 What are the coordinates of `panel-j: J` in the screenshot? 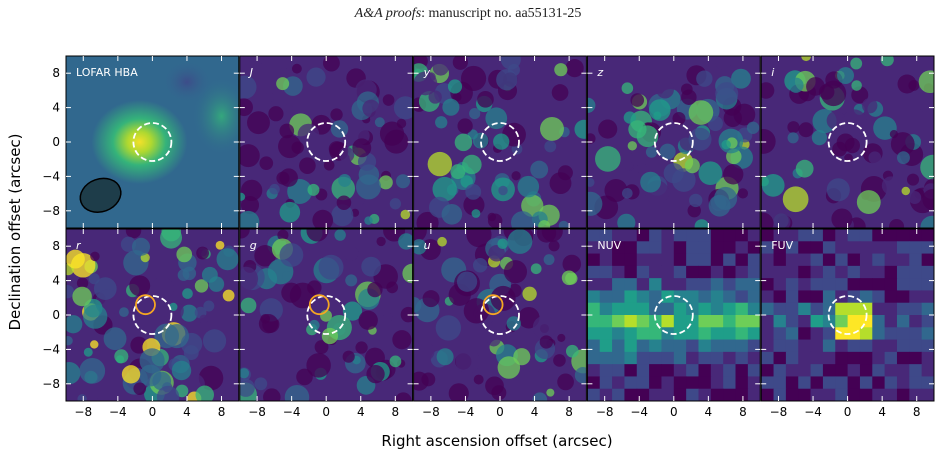 It's located at (326, 142).